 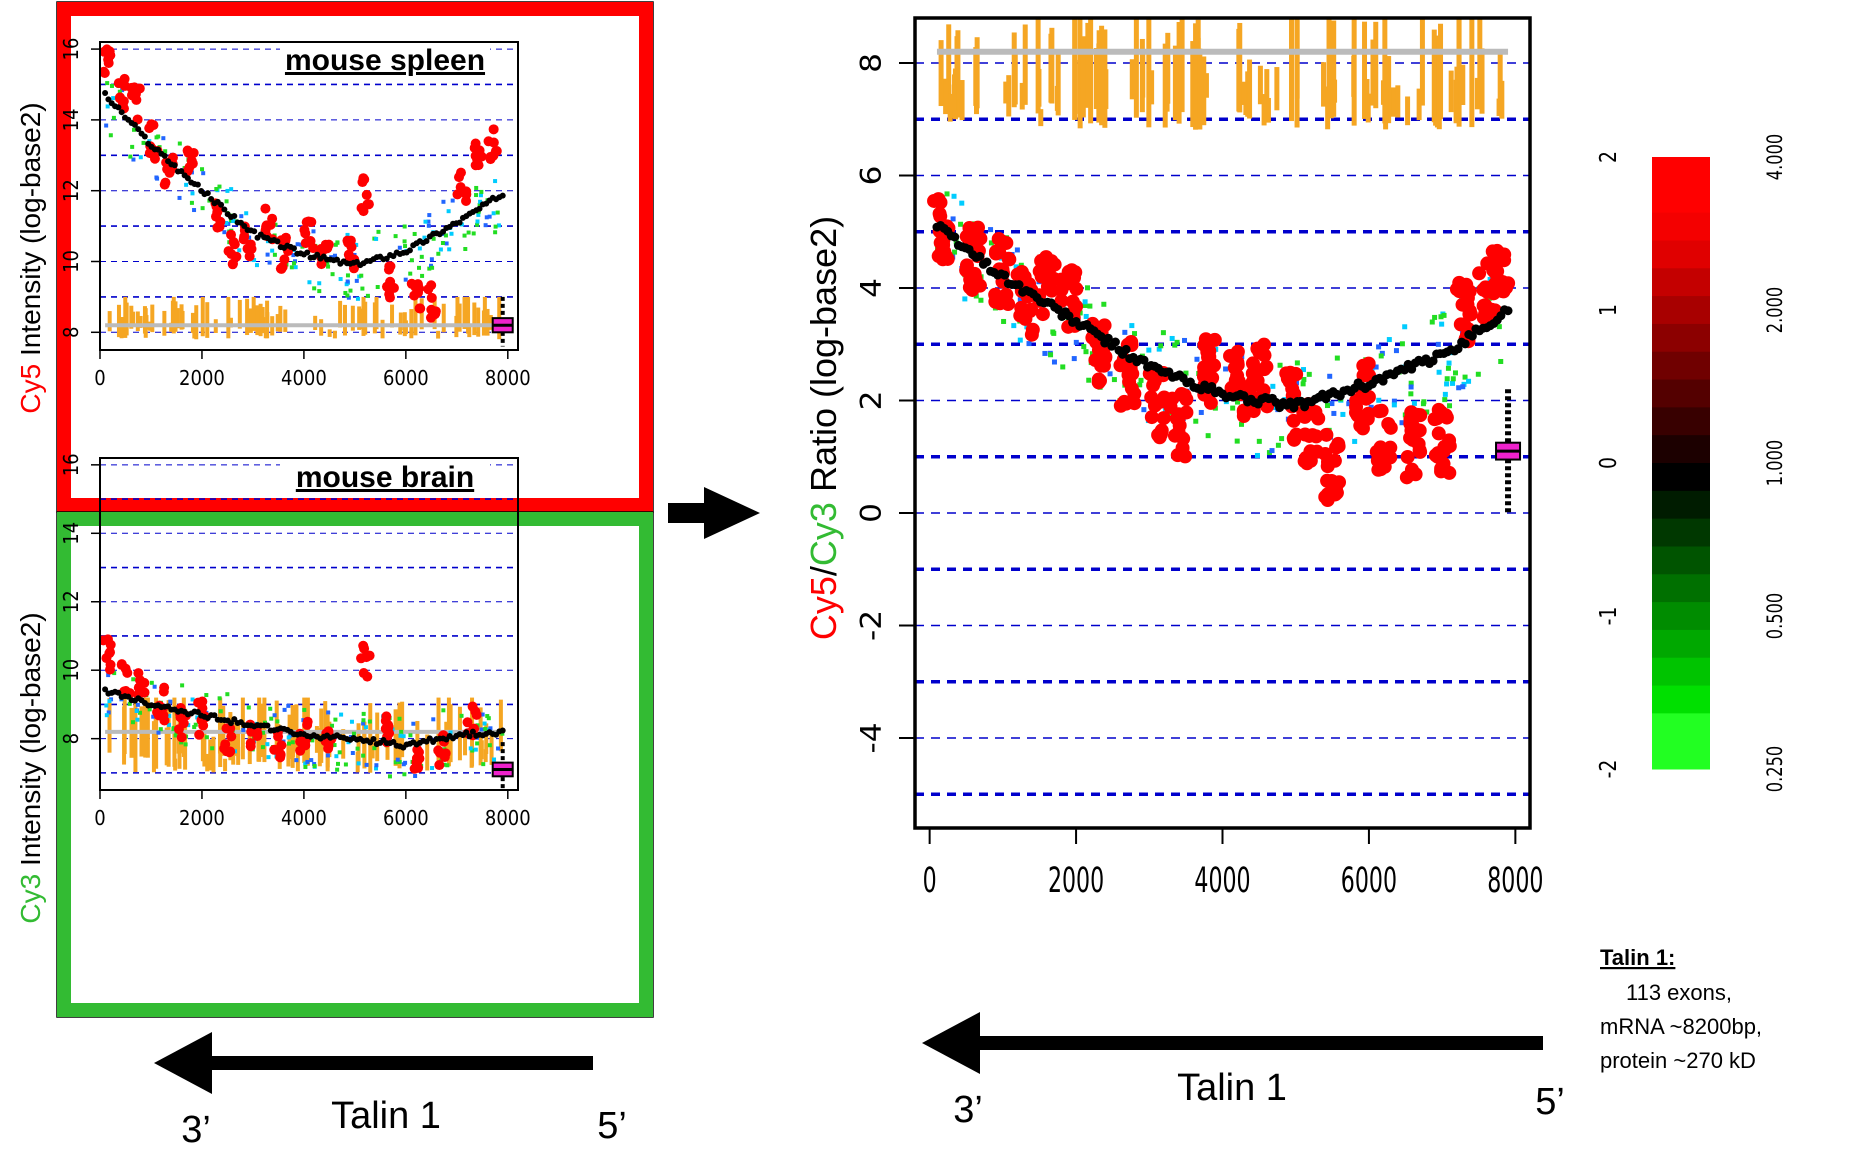 I want to click on gene-end-3-left: 3’, so click(x=196, y=1129).